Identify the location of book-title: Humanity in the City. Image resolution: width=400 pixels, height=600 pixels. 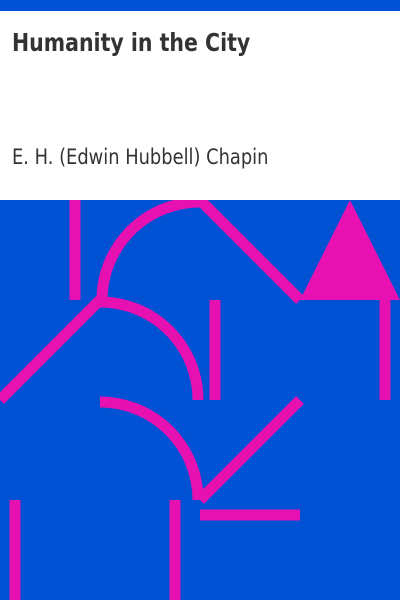
(131, 42).